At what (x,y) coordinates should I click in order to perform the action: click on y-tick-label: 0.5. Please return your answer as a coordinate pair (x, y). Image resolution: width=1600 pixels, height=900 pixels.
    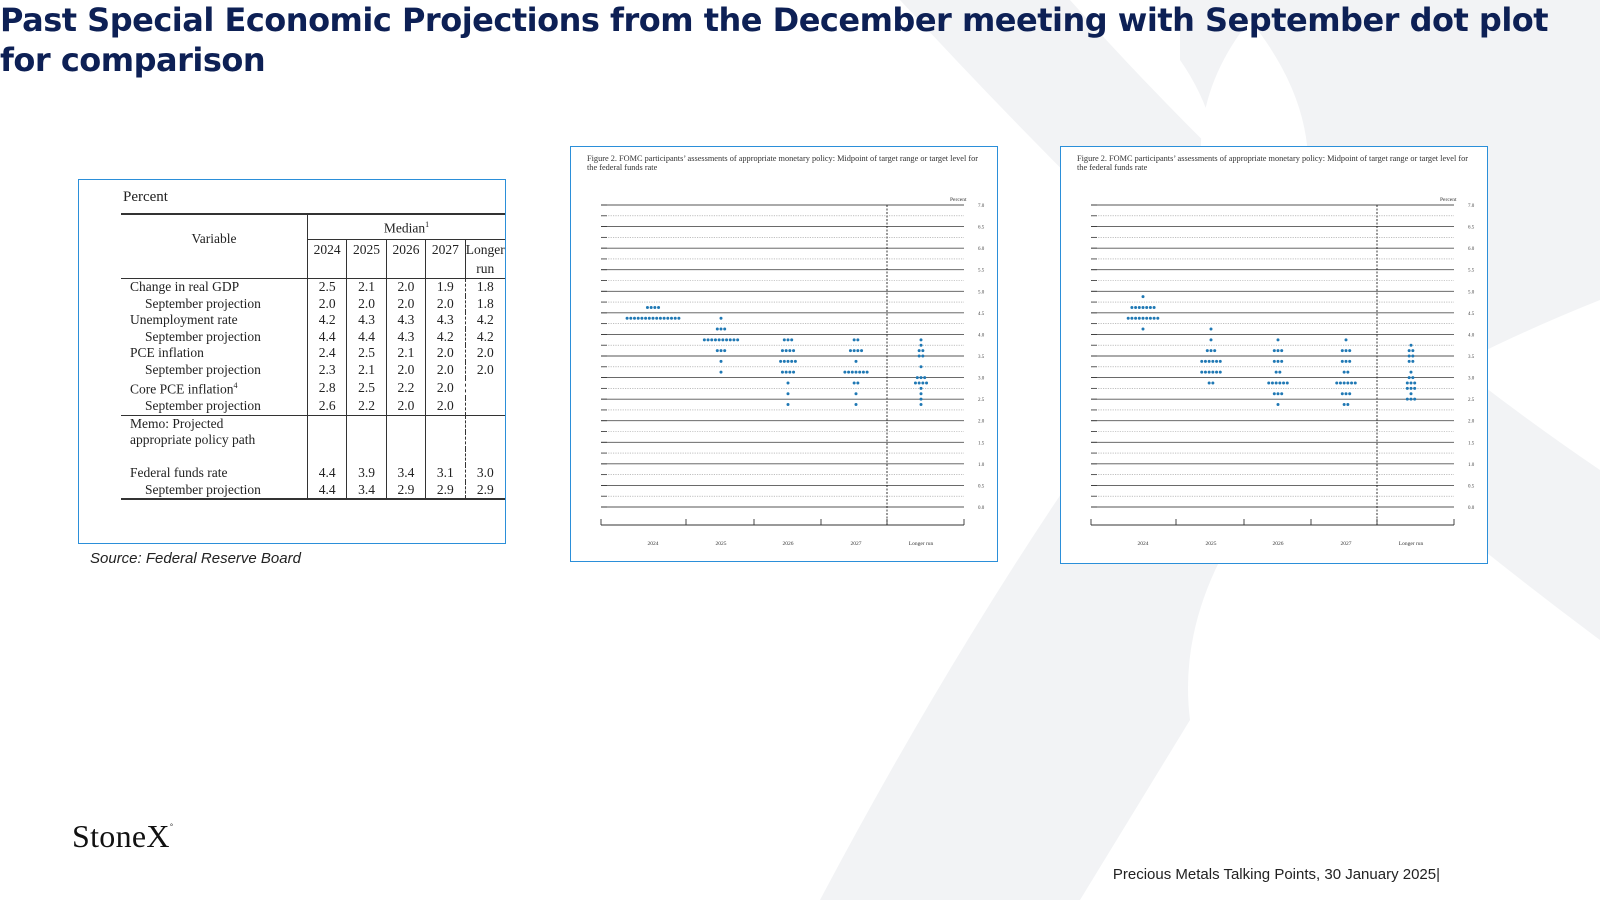
    Looking at the image, I should click on (981, 486).